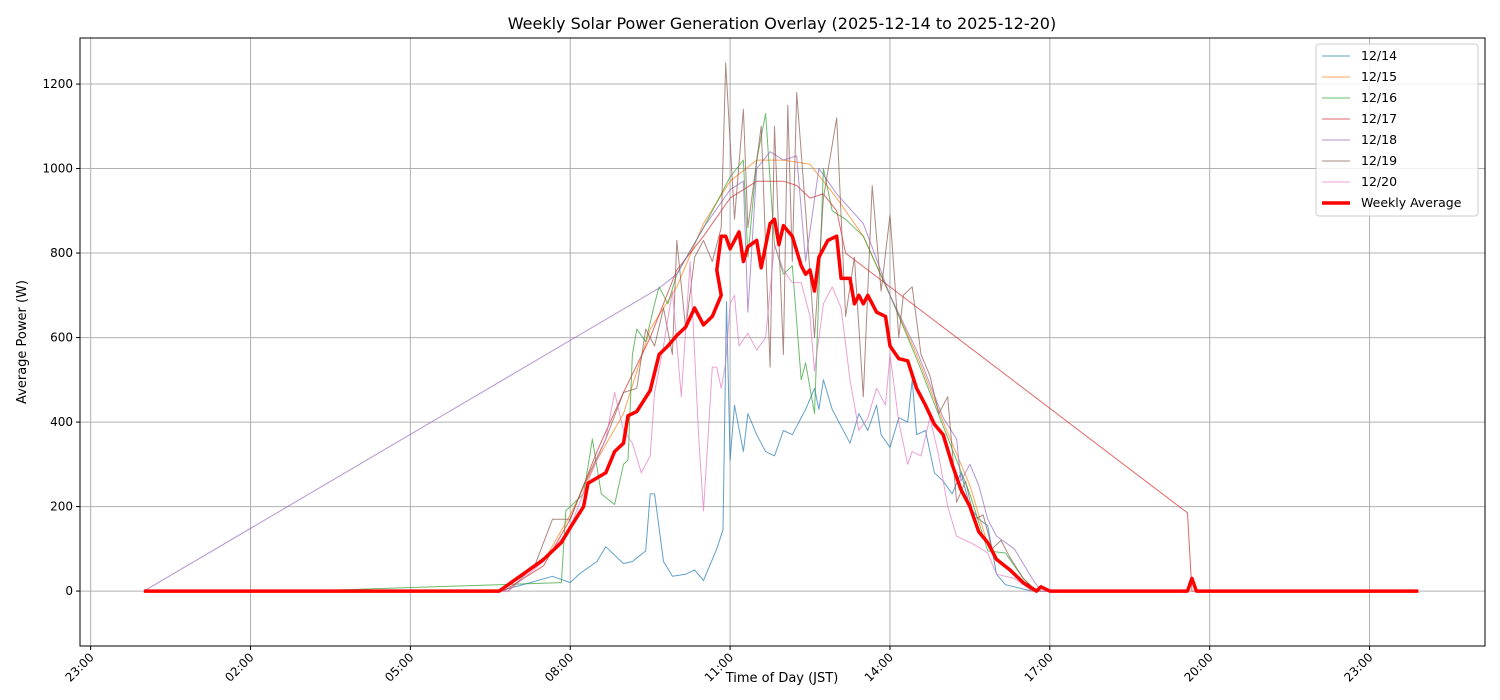 The width and height of the screenshot is (1500, 700). Describe the element at coordinates (1411, 202) in the screenshot. I see `legend-label: Weekly Average` at that location.